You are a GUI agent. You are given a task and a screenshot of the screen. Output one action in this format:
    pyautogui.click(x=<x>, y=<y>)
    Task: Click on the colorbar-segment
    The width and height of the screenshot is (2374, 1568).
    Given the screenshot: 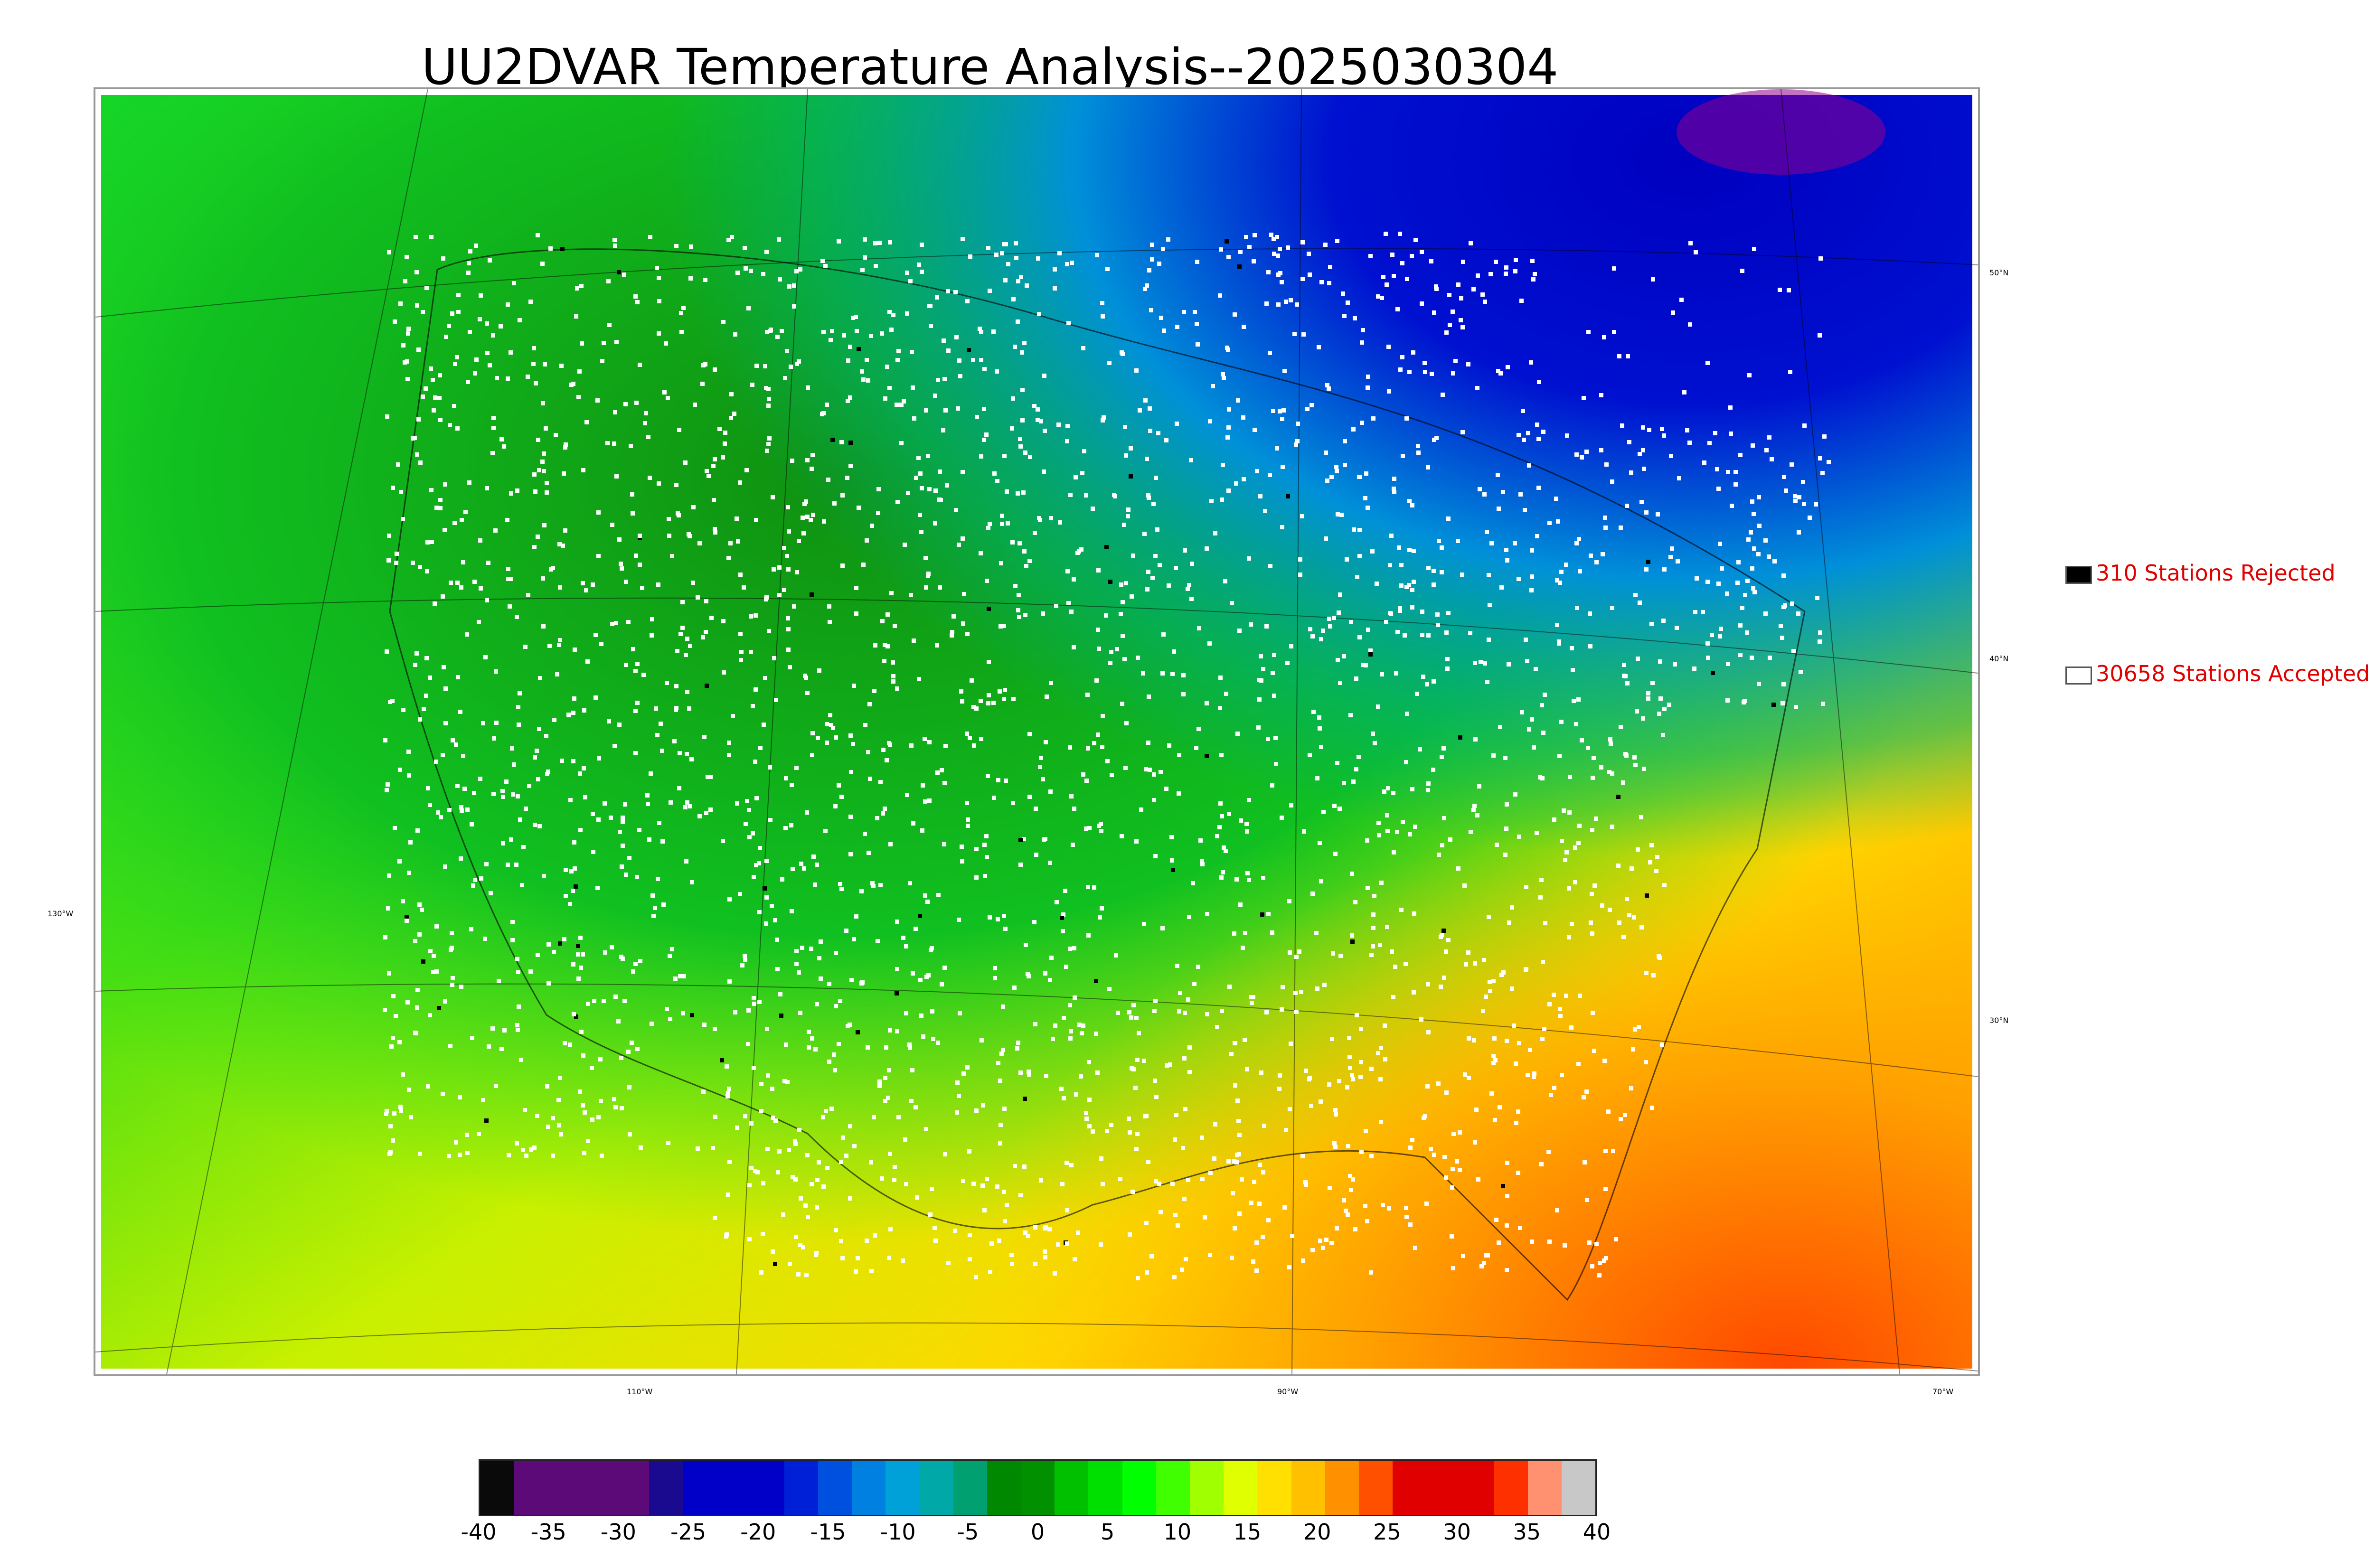 What is the action you would take?
    pyautogui.click(x=1579, y=1488)
    